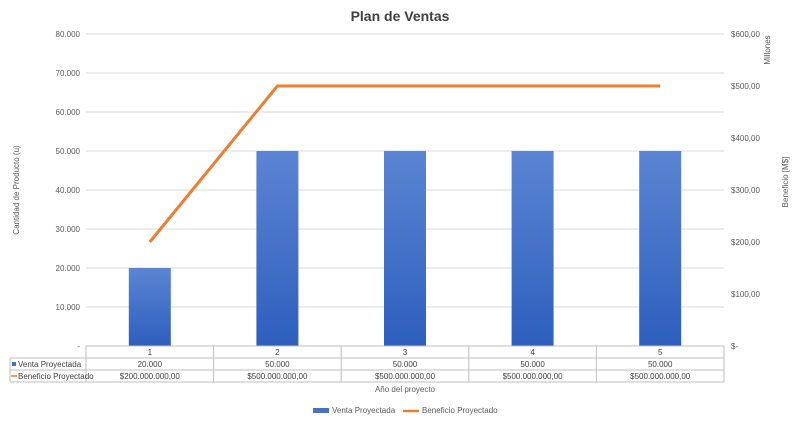  Describe the element at coordinates (405, 410) in the screenshot. I see `legend: Venta Proyectada Beneficio Proyectado` at that location.